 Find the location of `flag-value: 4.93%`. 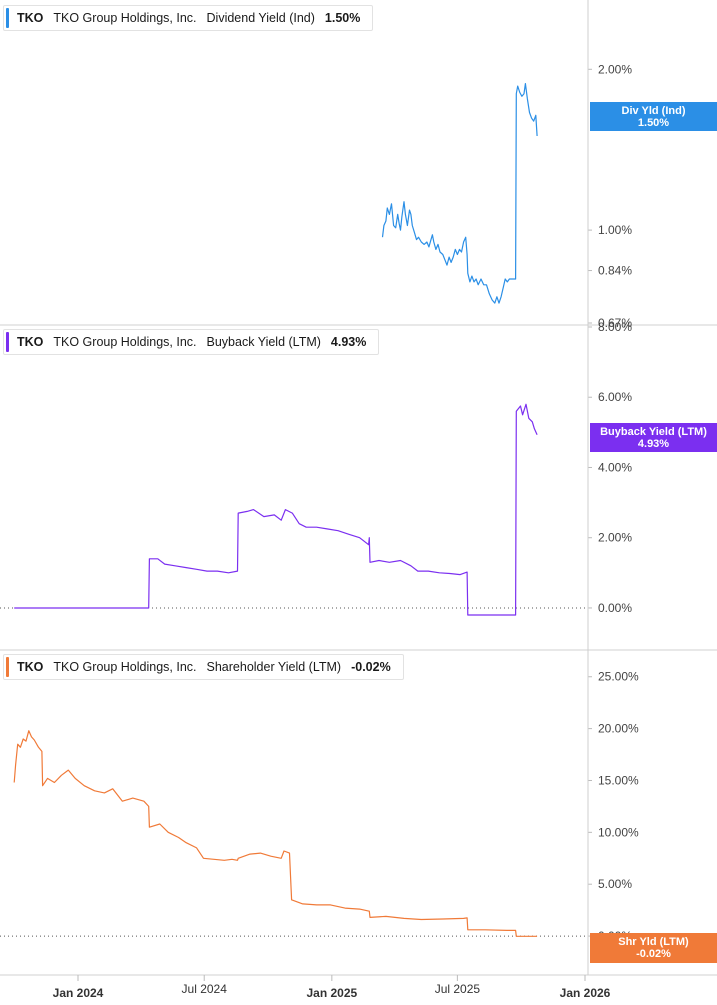

flag-value: 4.93% is located at coordinates (653, 444).